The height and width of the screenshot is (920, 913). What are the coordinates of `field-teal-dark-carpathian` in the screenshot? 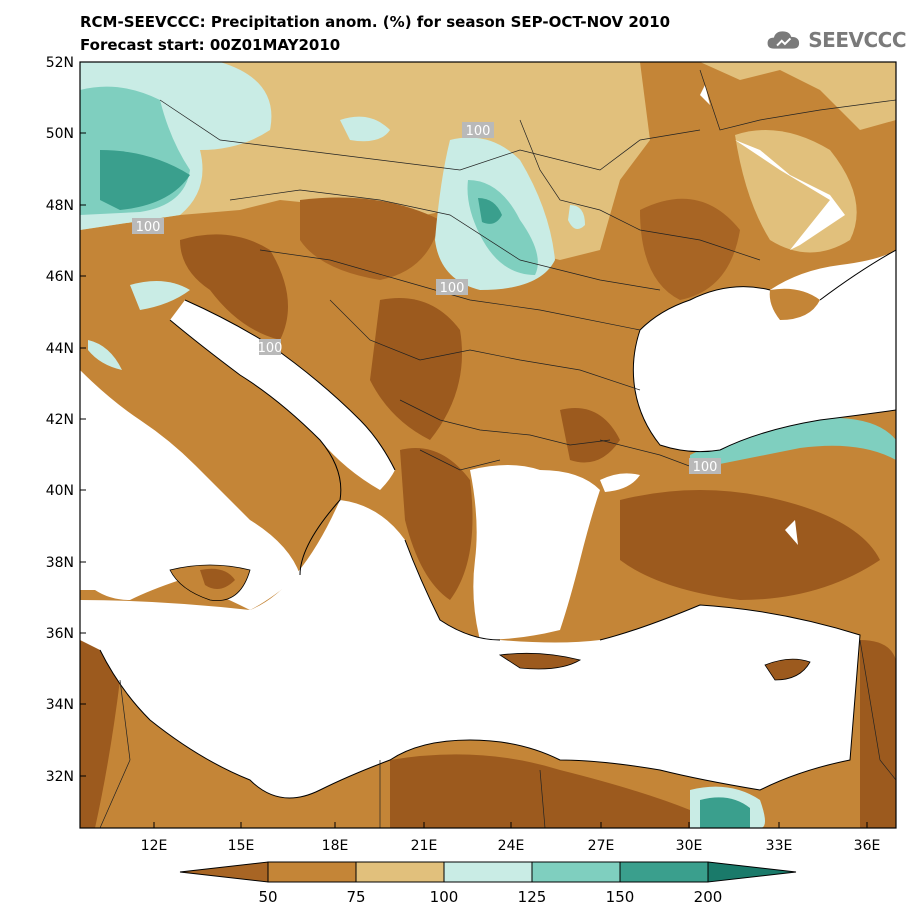 It's located at (490, 211).